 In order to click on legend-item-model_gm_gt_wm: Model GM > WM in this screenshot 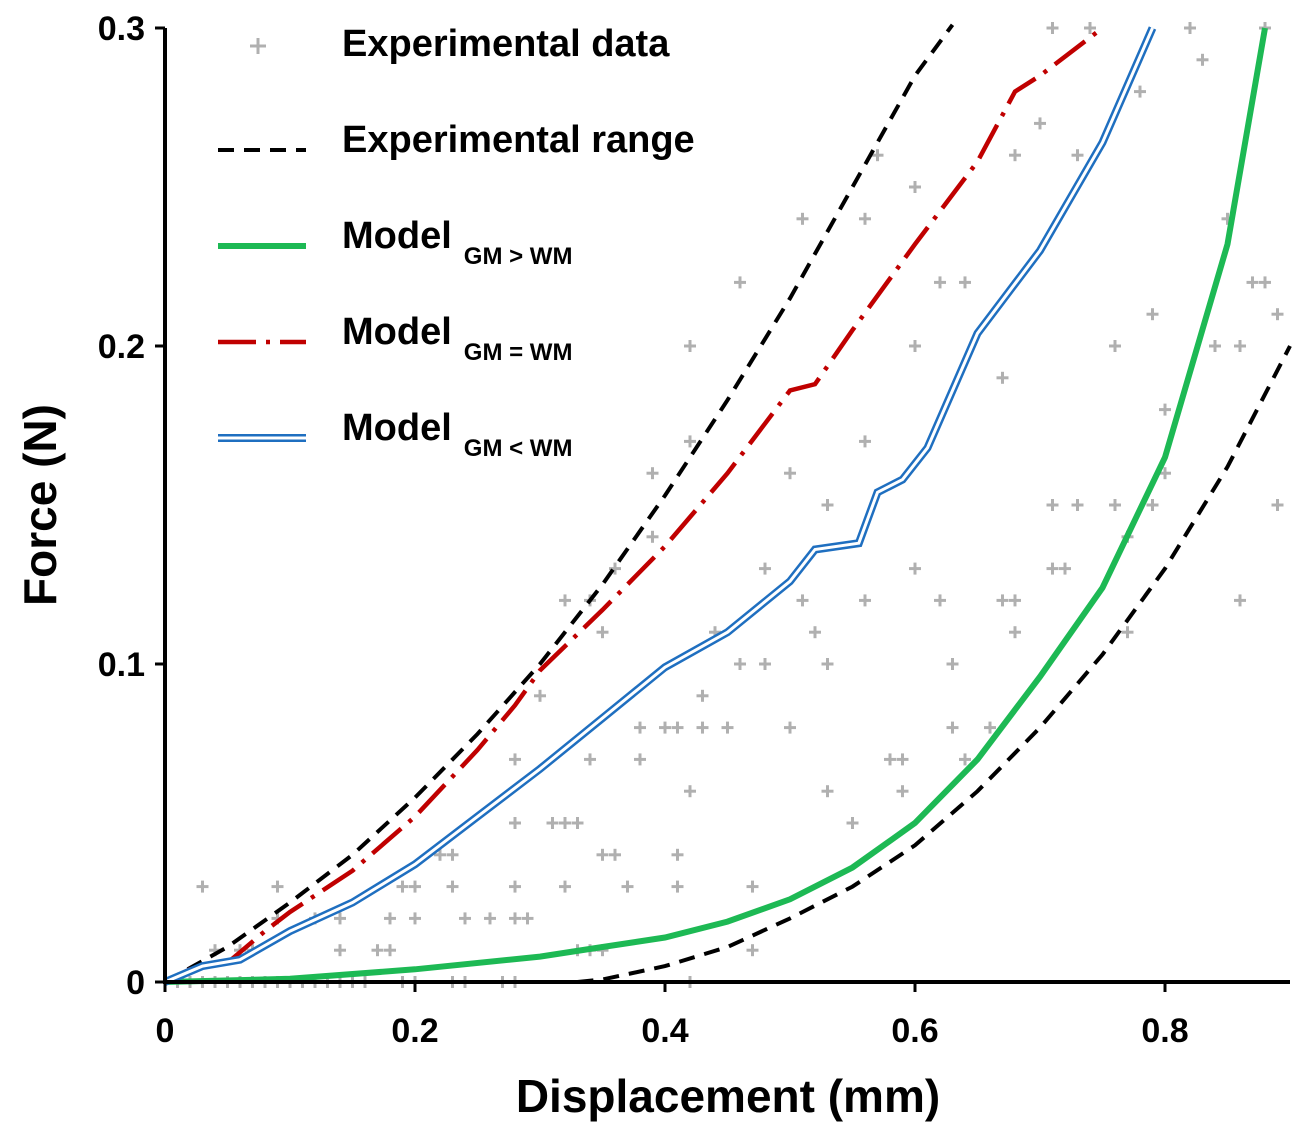, I will do `click(395, 242)`.